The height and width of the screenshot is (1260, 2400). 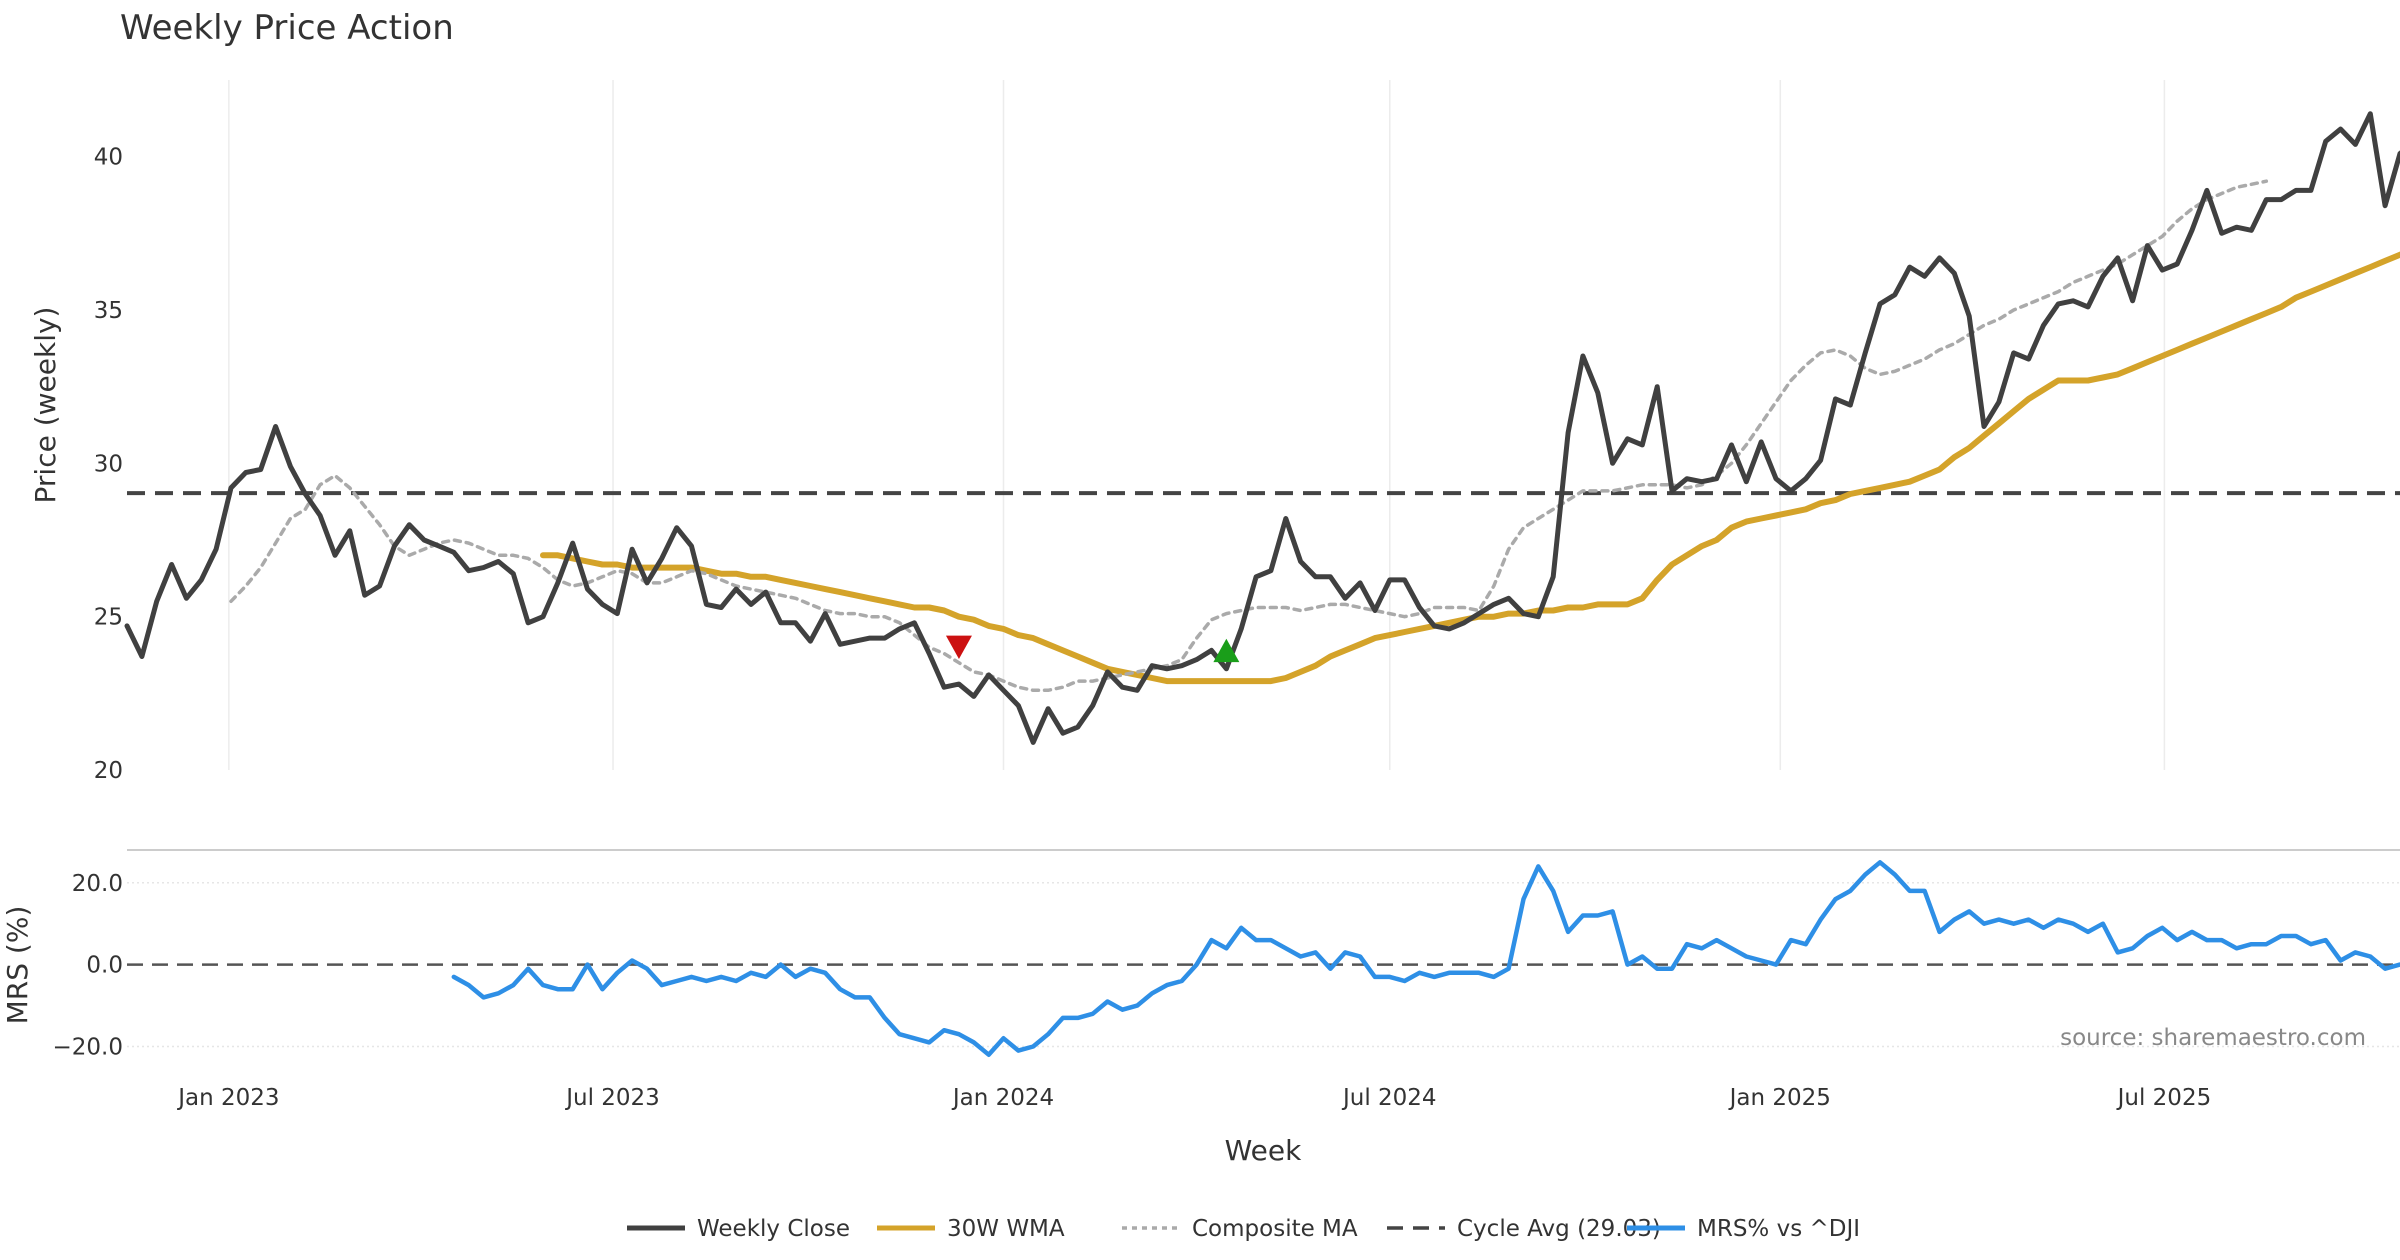 I want to click on legend-label: Weekly Close, so click(x=773, y=1229).